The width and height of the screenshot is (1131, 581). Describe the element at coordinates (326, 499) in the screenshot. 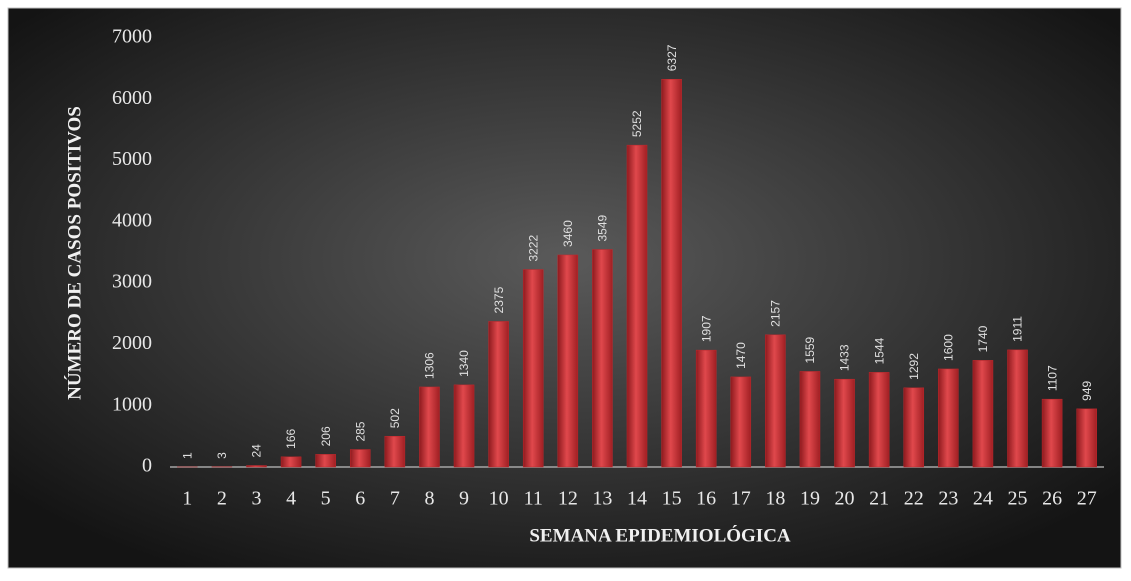

I see `x-tick-label: 5` at that location.